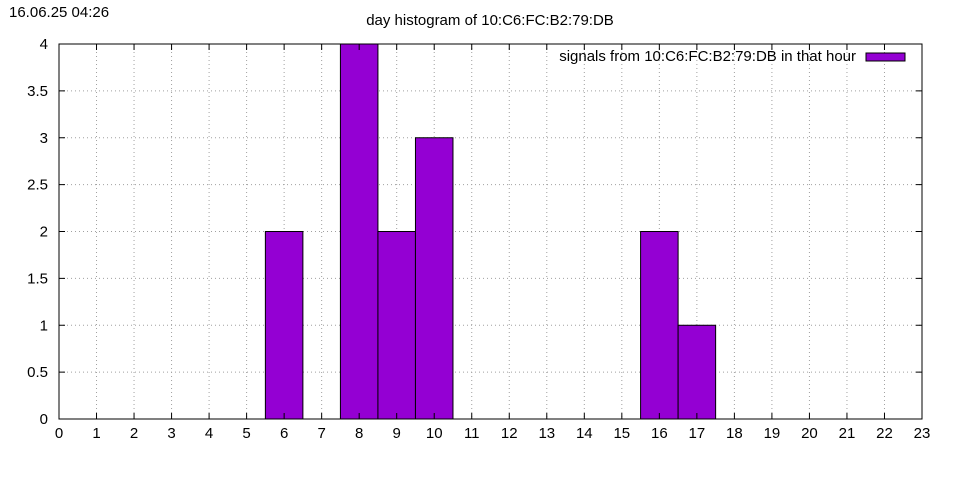 The width and height of the screenshot is (960, 480). I want to click on y-tick-label-0: 0, so click(44, 419).